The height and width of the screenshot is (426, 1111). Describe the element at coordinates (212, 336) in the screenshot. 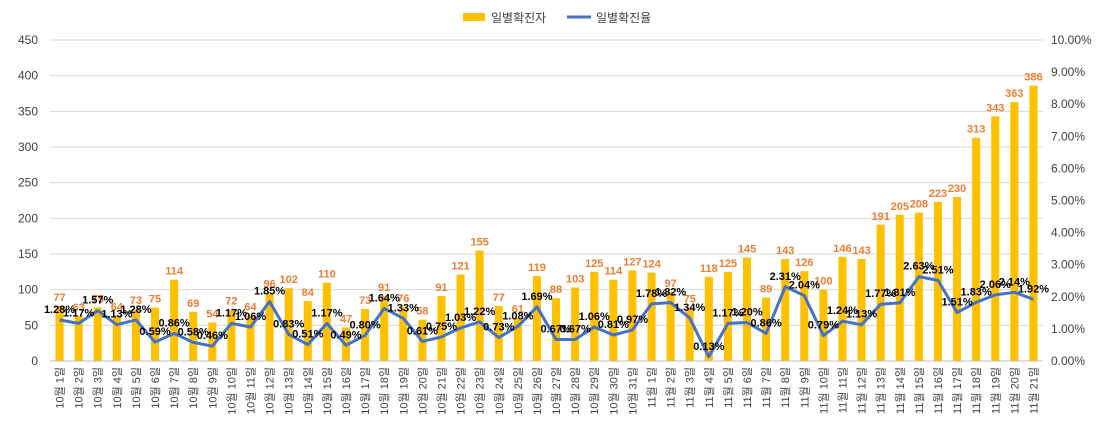

I see `line-data-label: 0.46%` at that location.